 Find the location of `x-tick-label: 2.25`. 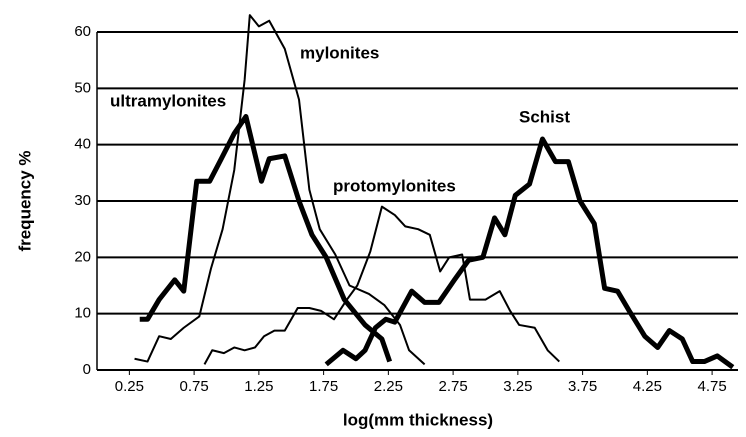

x-tick-label: 2.25 is located at coordinates (388, 386).